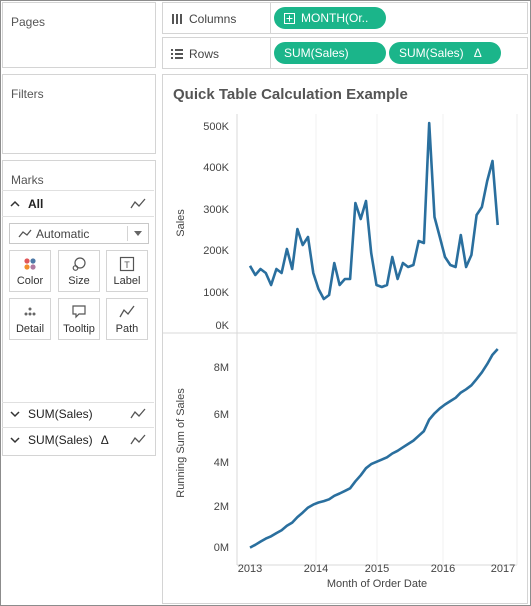  I want to click on label-button: T Label, so click(127, 271).